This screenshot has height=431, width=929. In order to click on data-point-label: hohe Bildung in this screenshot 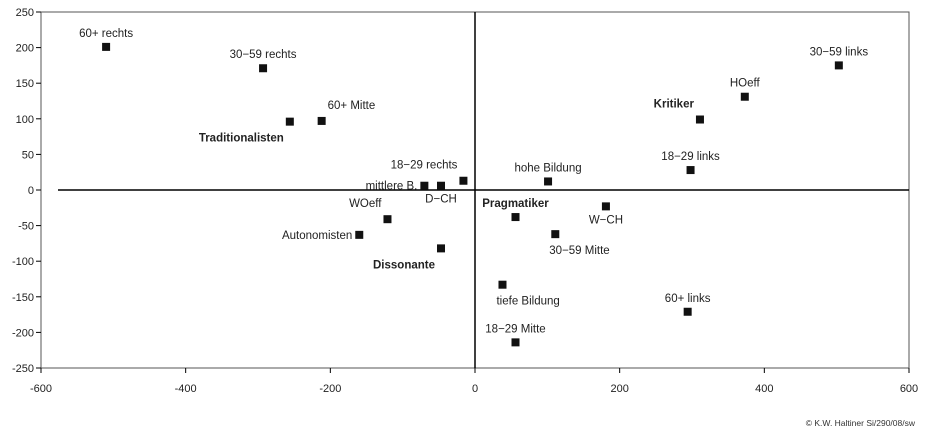, I will do `click(547, 168)`.